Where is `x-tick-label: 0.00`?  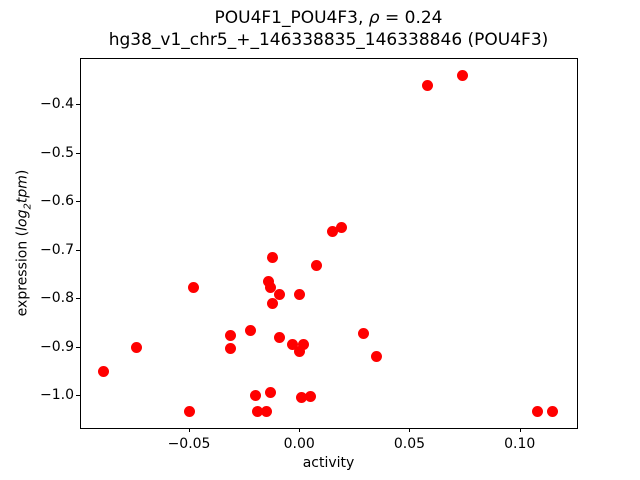
x-tick-label: 0.00 is located at coordinates (299, 444).